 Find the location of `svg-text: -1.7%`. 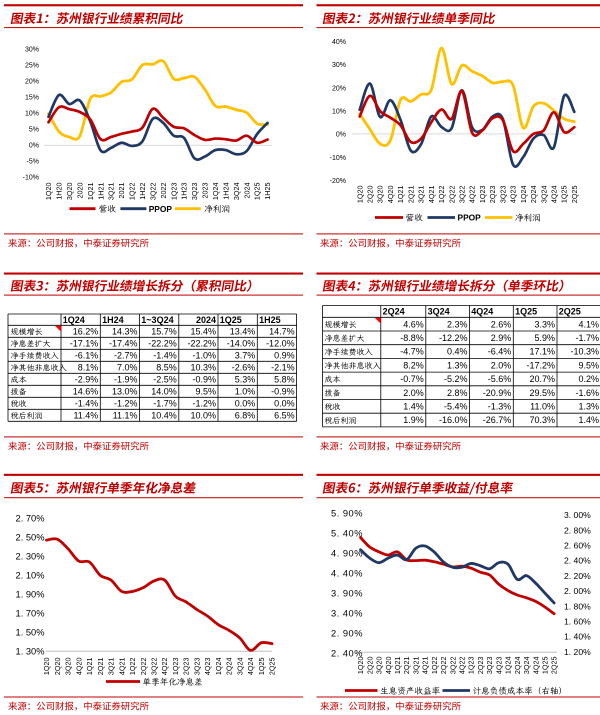

svg-text: -1.7% is located at coordinates (165, 403).